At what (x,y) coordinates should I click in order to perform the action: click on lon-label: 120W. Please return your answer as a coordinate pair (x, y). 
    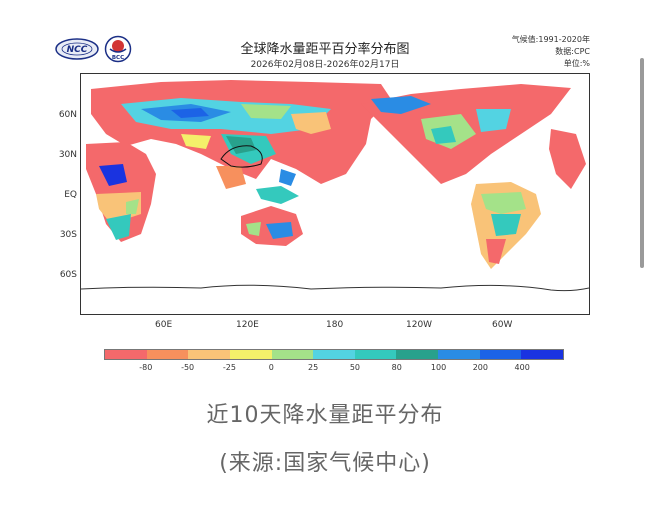
    Looking at the image, I should click on (419, 325).